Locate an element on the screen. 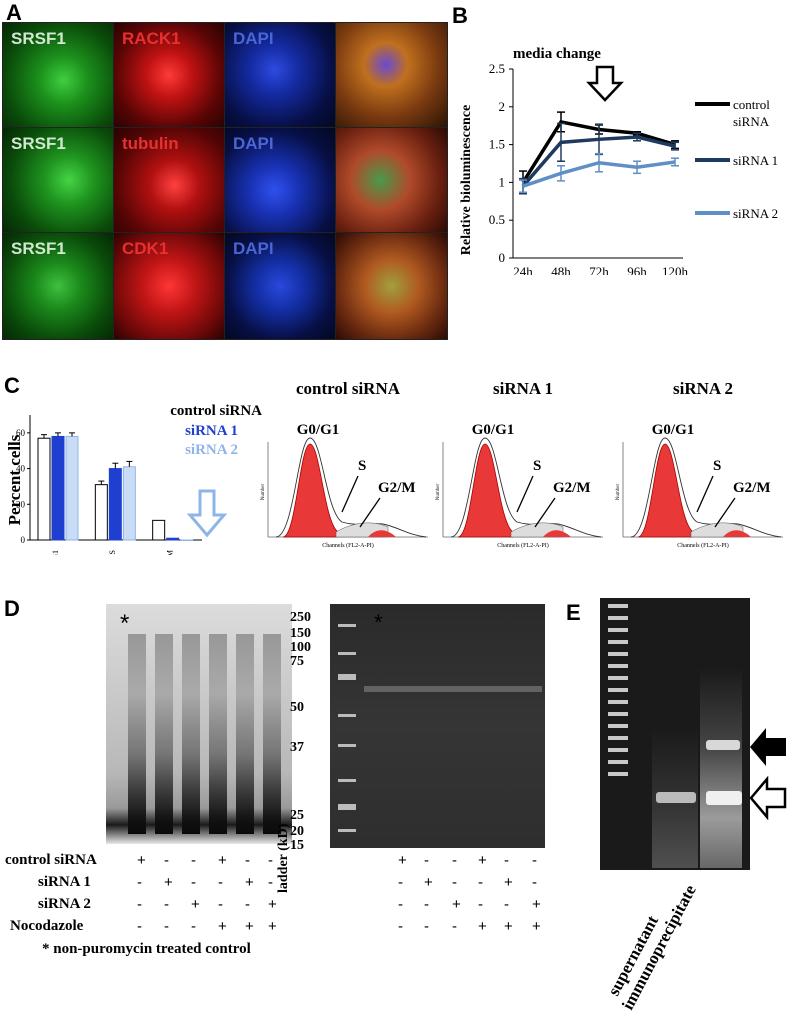  gel-band-lower-ip is located at coordinates (724, 798).